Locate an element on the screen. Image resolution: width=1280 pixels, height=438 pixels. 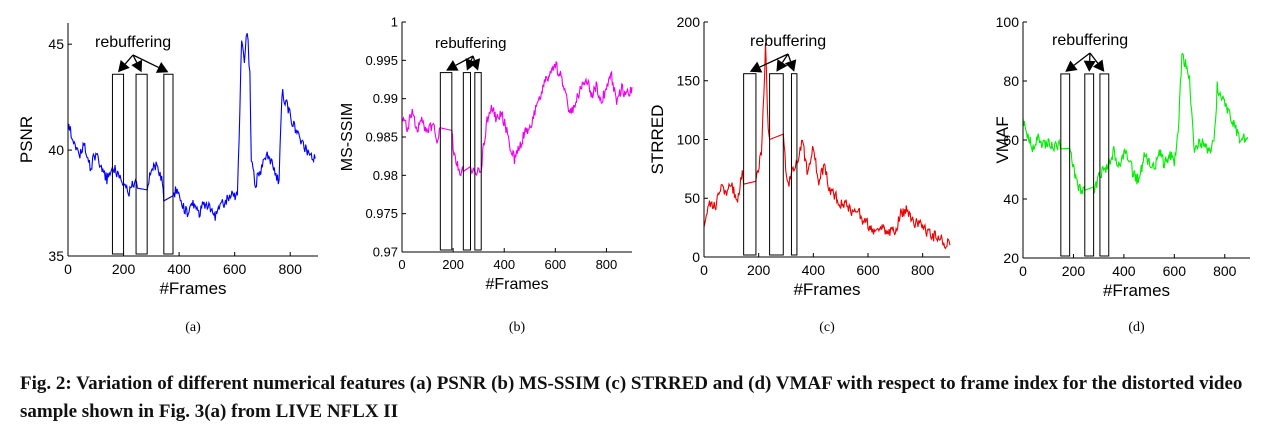
y-axis-label: VMAF is located at coordinates (1002, 139).